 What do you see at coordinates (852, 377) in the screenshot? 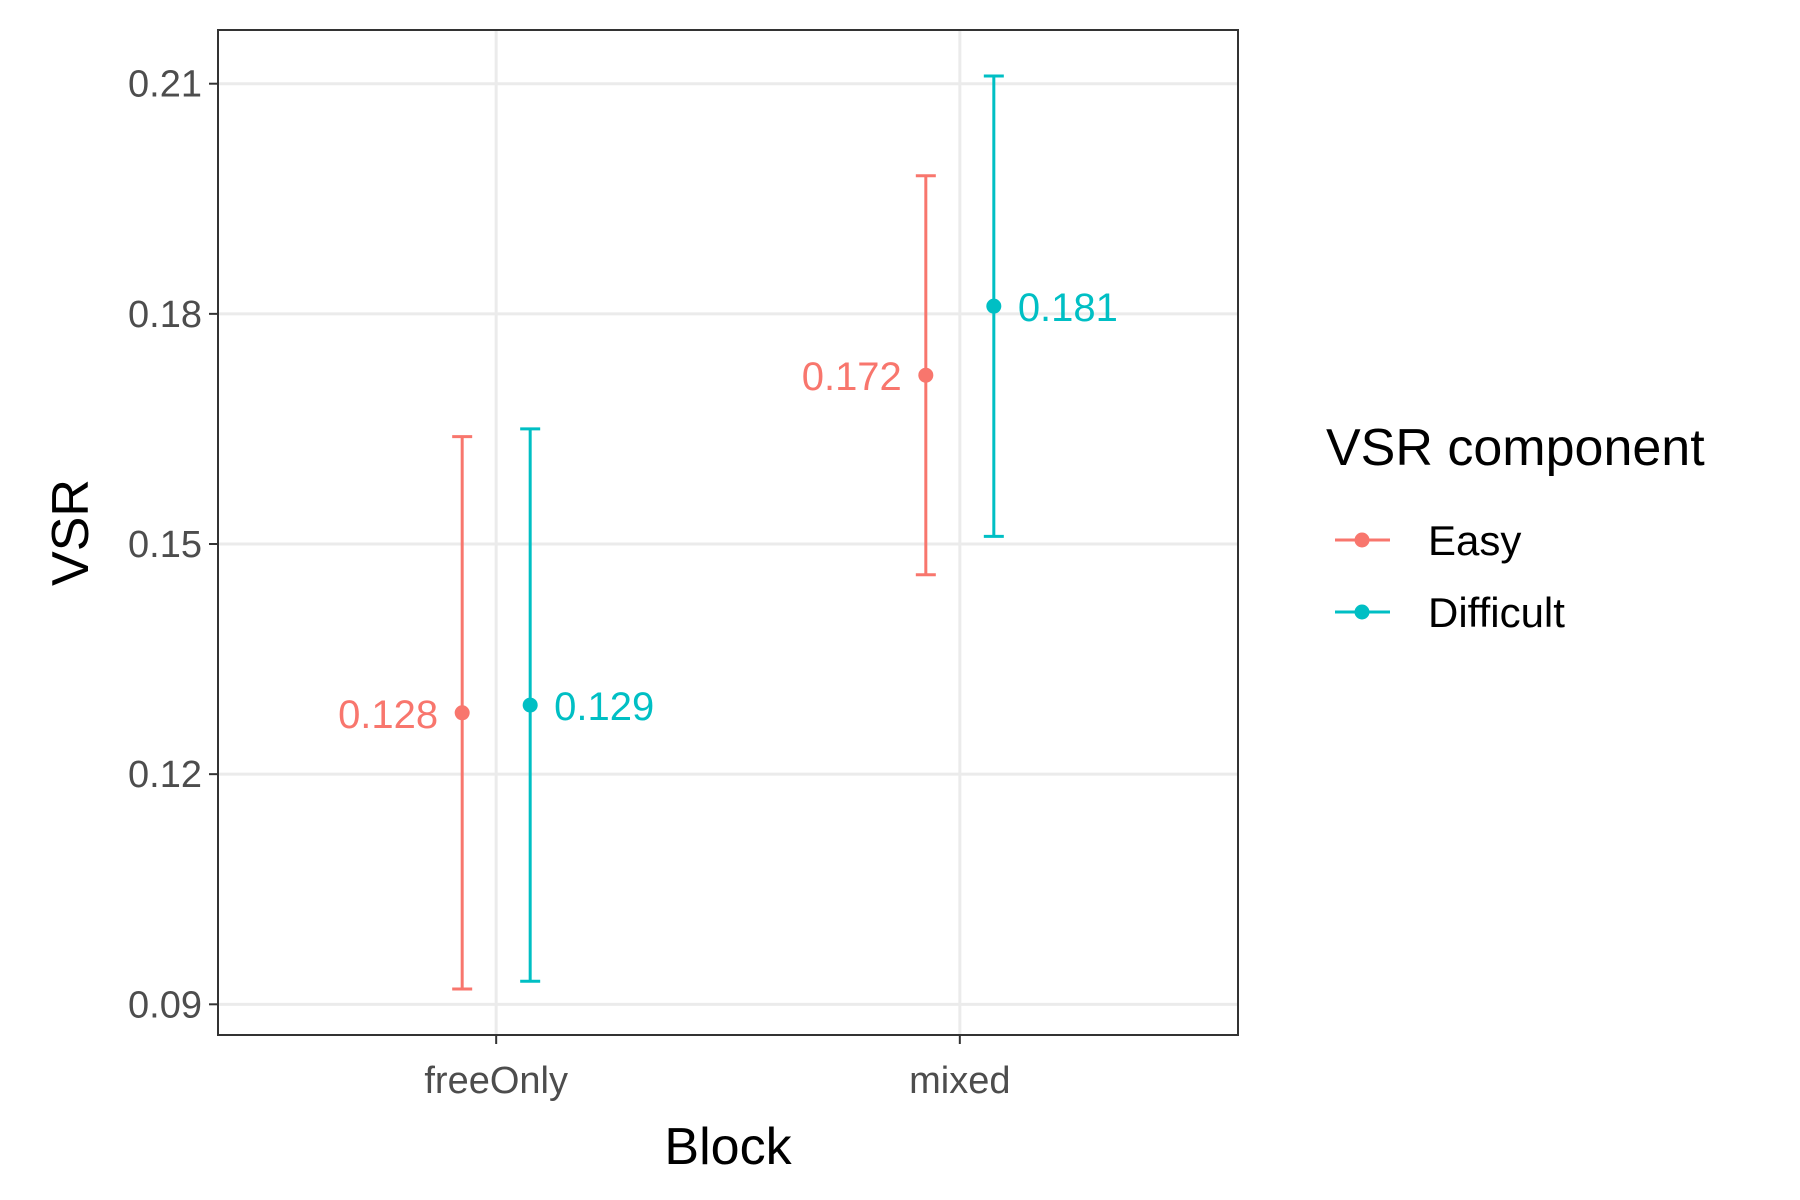
I see `data-label-easy: 0.172` at bounding box center [852, 377].